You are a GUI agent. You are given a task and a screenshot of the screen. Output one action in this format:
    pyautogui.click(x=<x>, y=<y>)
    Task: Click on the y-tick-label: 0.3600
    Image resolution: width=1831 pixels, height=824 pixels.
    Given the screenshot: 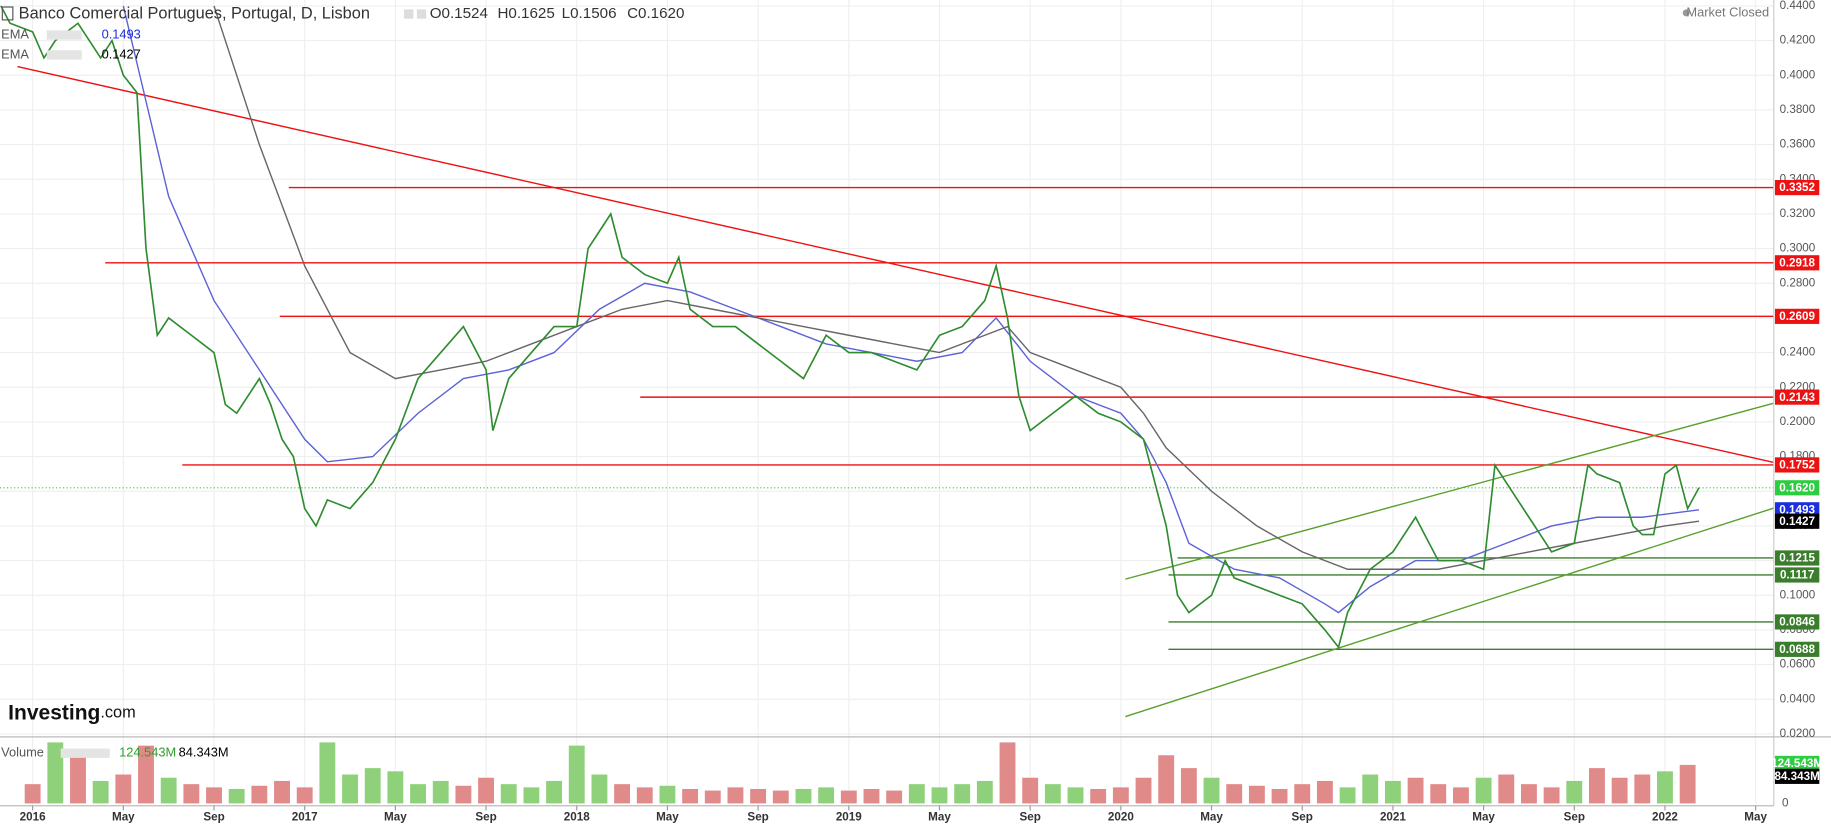 What is the action you would take?
    pyautogui.click(x=1798, y=144)
    